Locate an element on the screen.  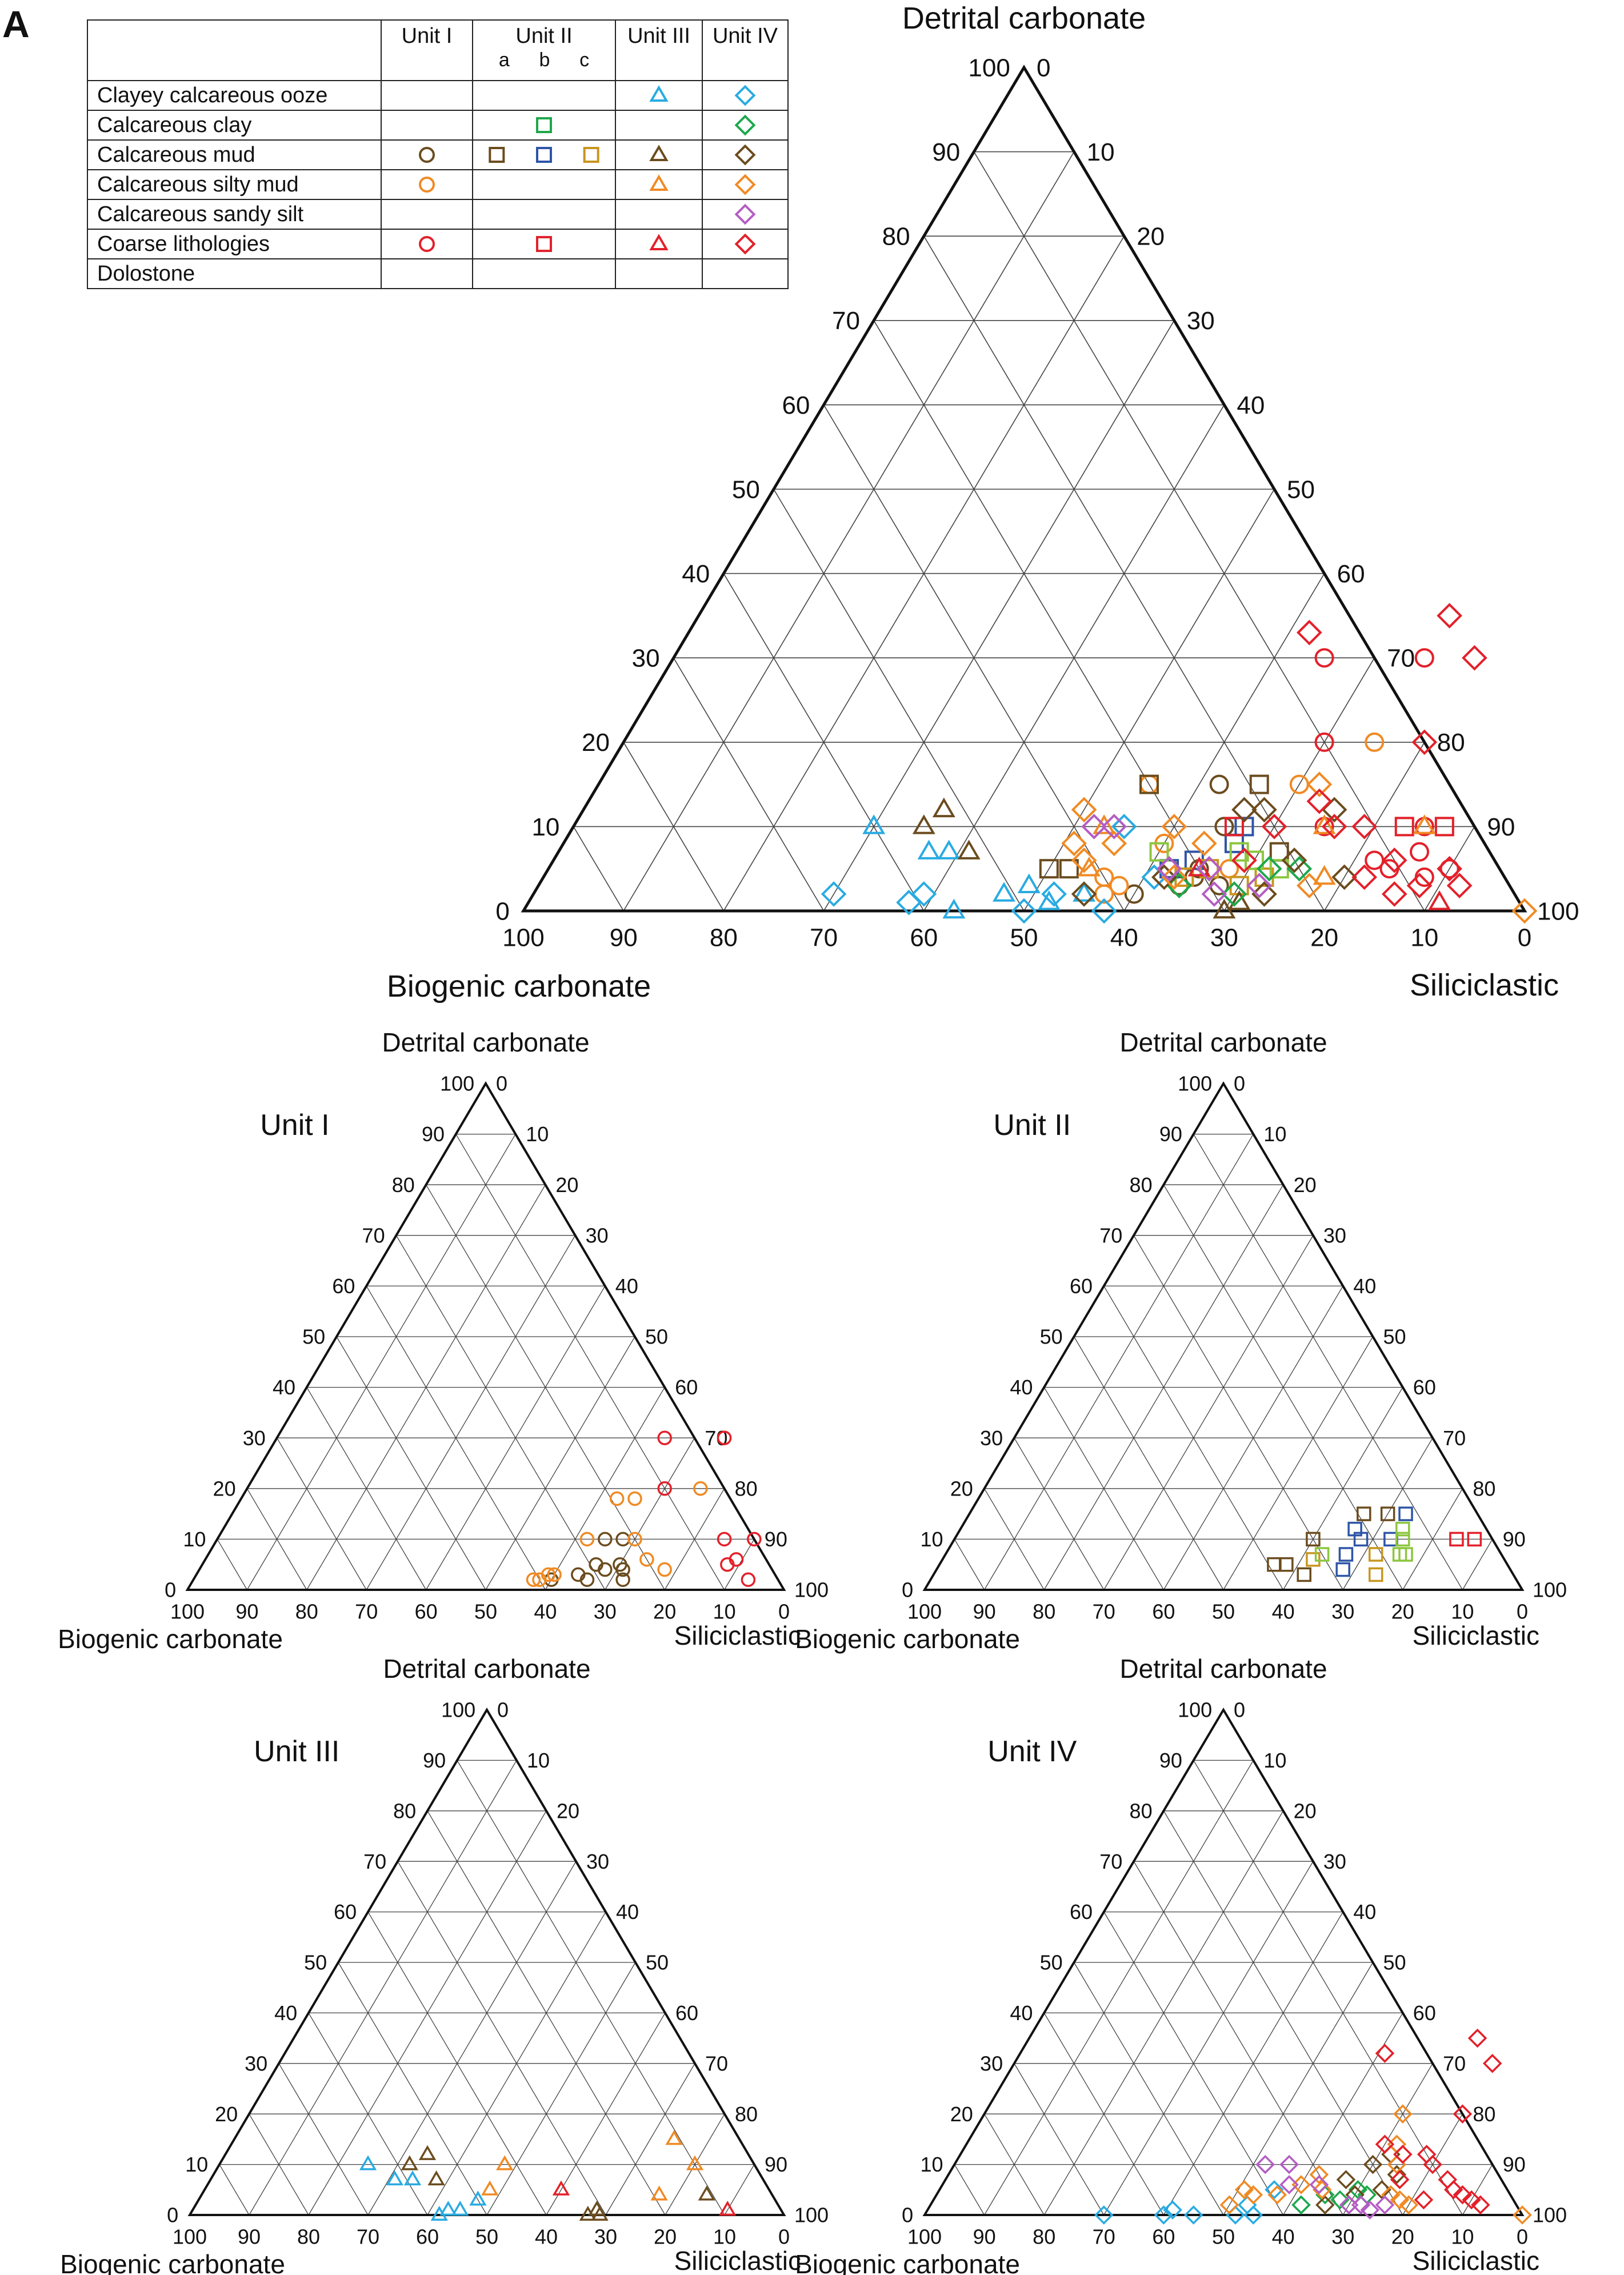
legend-row-label: Calcareous clay is located at coordinates (234, 125).